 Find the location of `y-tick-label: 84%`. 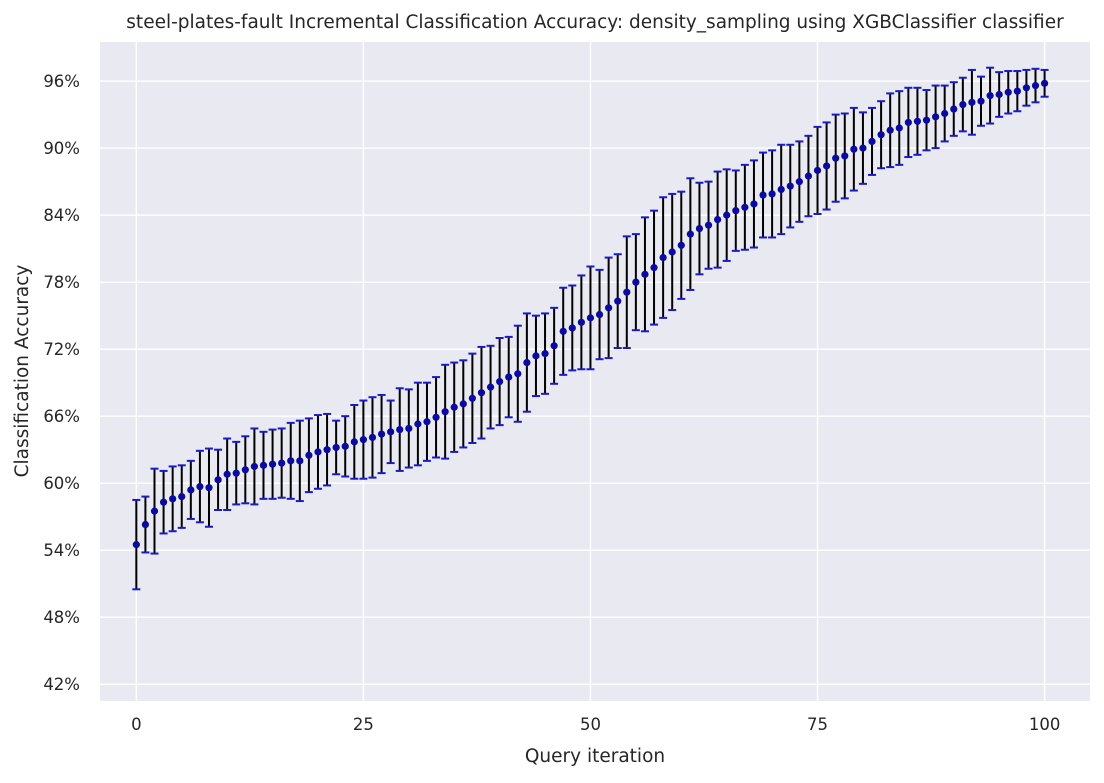

y-tick-label: 84% is located at coordinates (61, 215).